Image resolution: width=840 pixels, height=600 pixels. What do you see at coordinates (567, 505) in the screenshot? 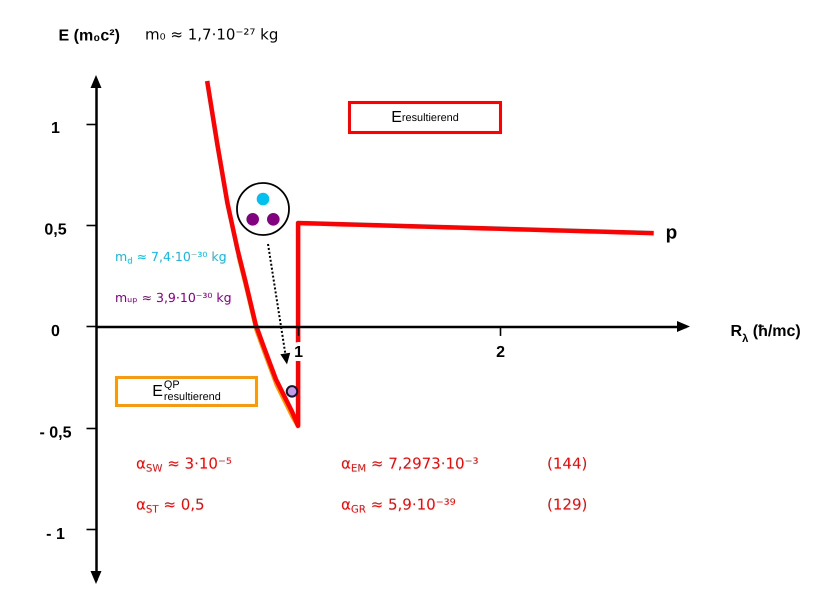
I see `annotation: (129)` at bounding box center [567, 505].